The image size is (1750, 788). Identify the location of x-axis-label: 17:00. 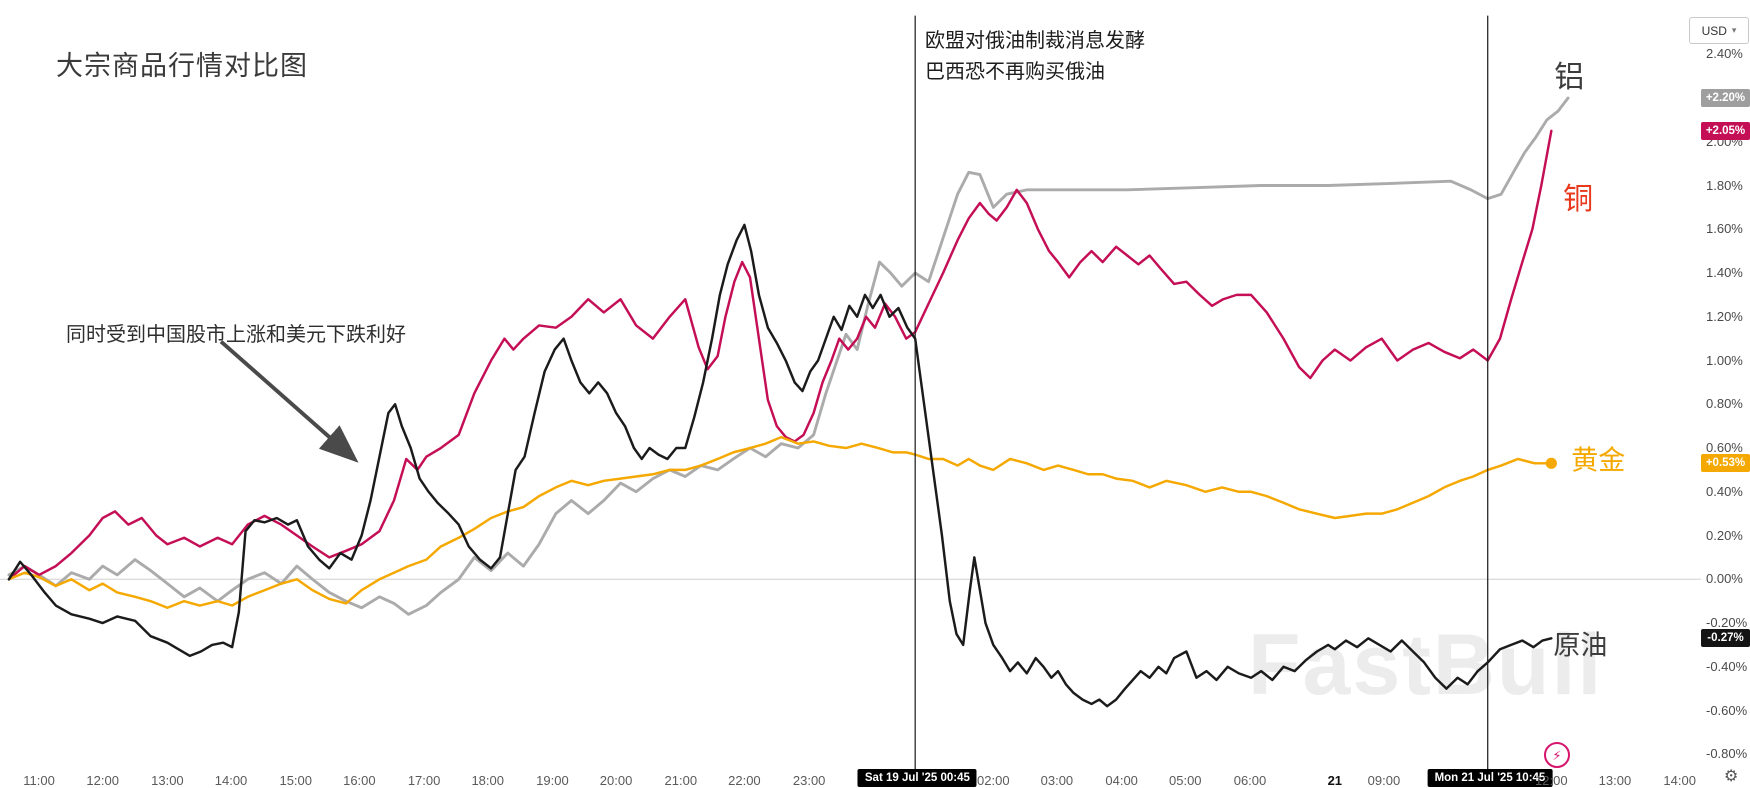
(424, 780).